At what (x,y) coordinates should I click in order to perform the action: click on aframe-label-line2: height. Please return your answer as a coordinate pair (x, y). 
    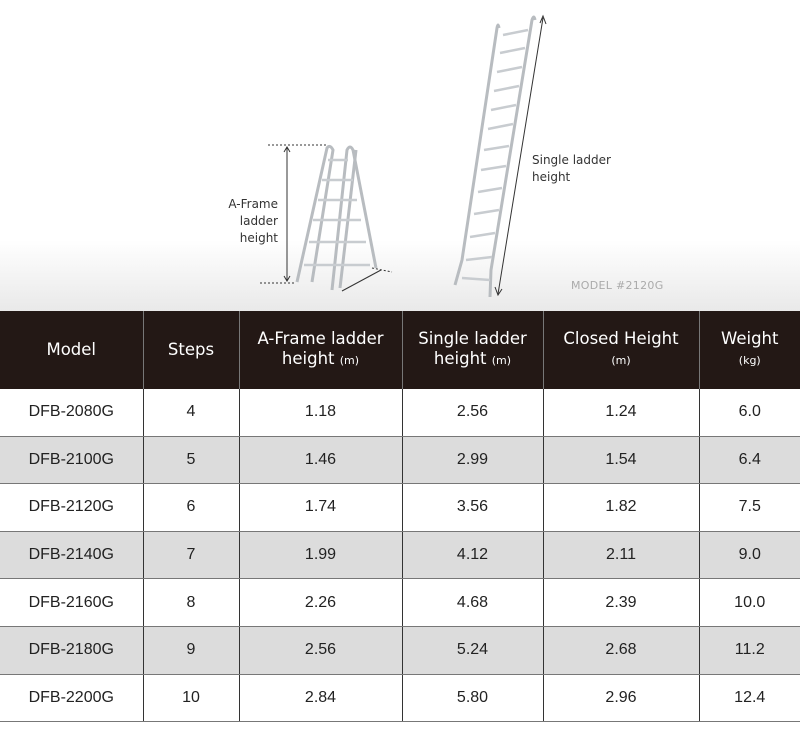
    Looking at the image, I should click on (258, 238).